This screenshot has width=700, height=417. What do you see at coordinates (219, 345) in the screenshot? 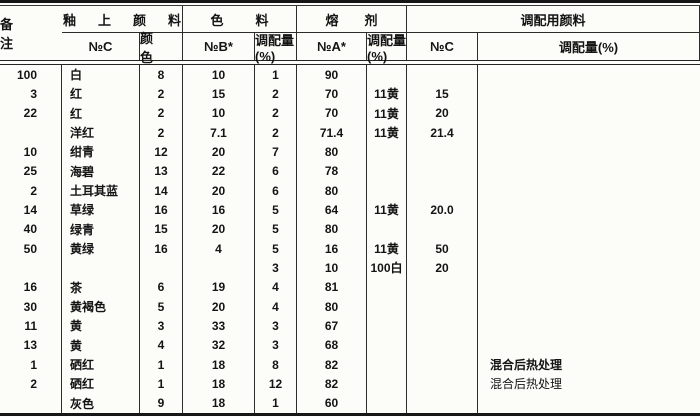
I see `cell-colorant-pct: 32` at bounding box center [219, 345].